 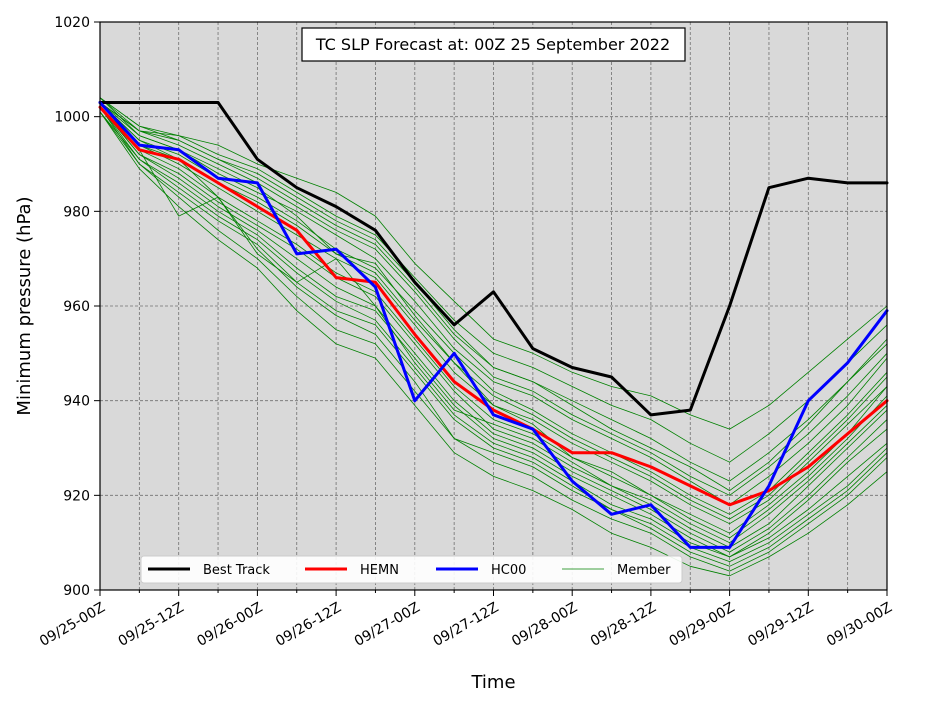 I want to click on legend-label-member: Member, so click(x=644, y=570).